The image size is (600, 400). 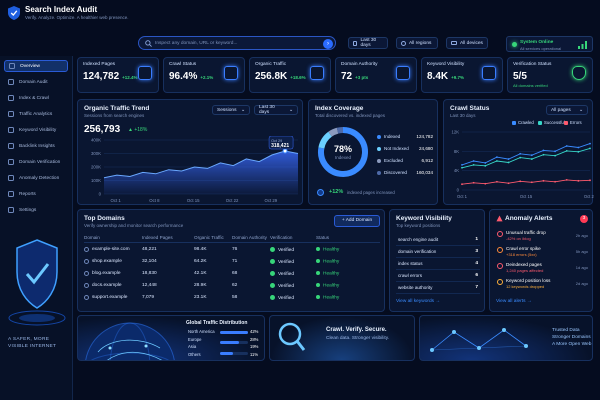 I want to click on check-circle-icon, so click(x=272, y=261).